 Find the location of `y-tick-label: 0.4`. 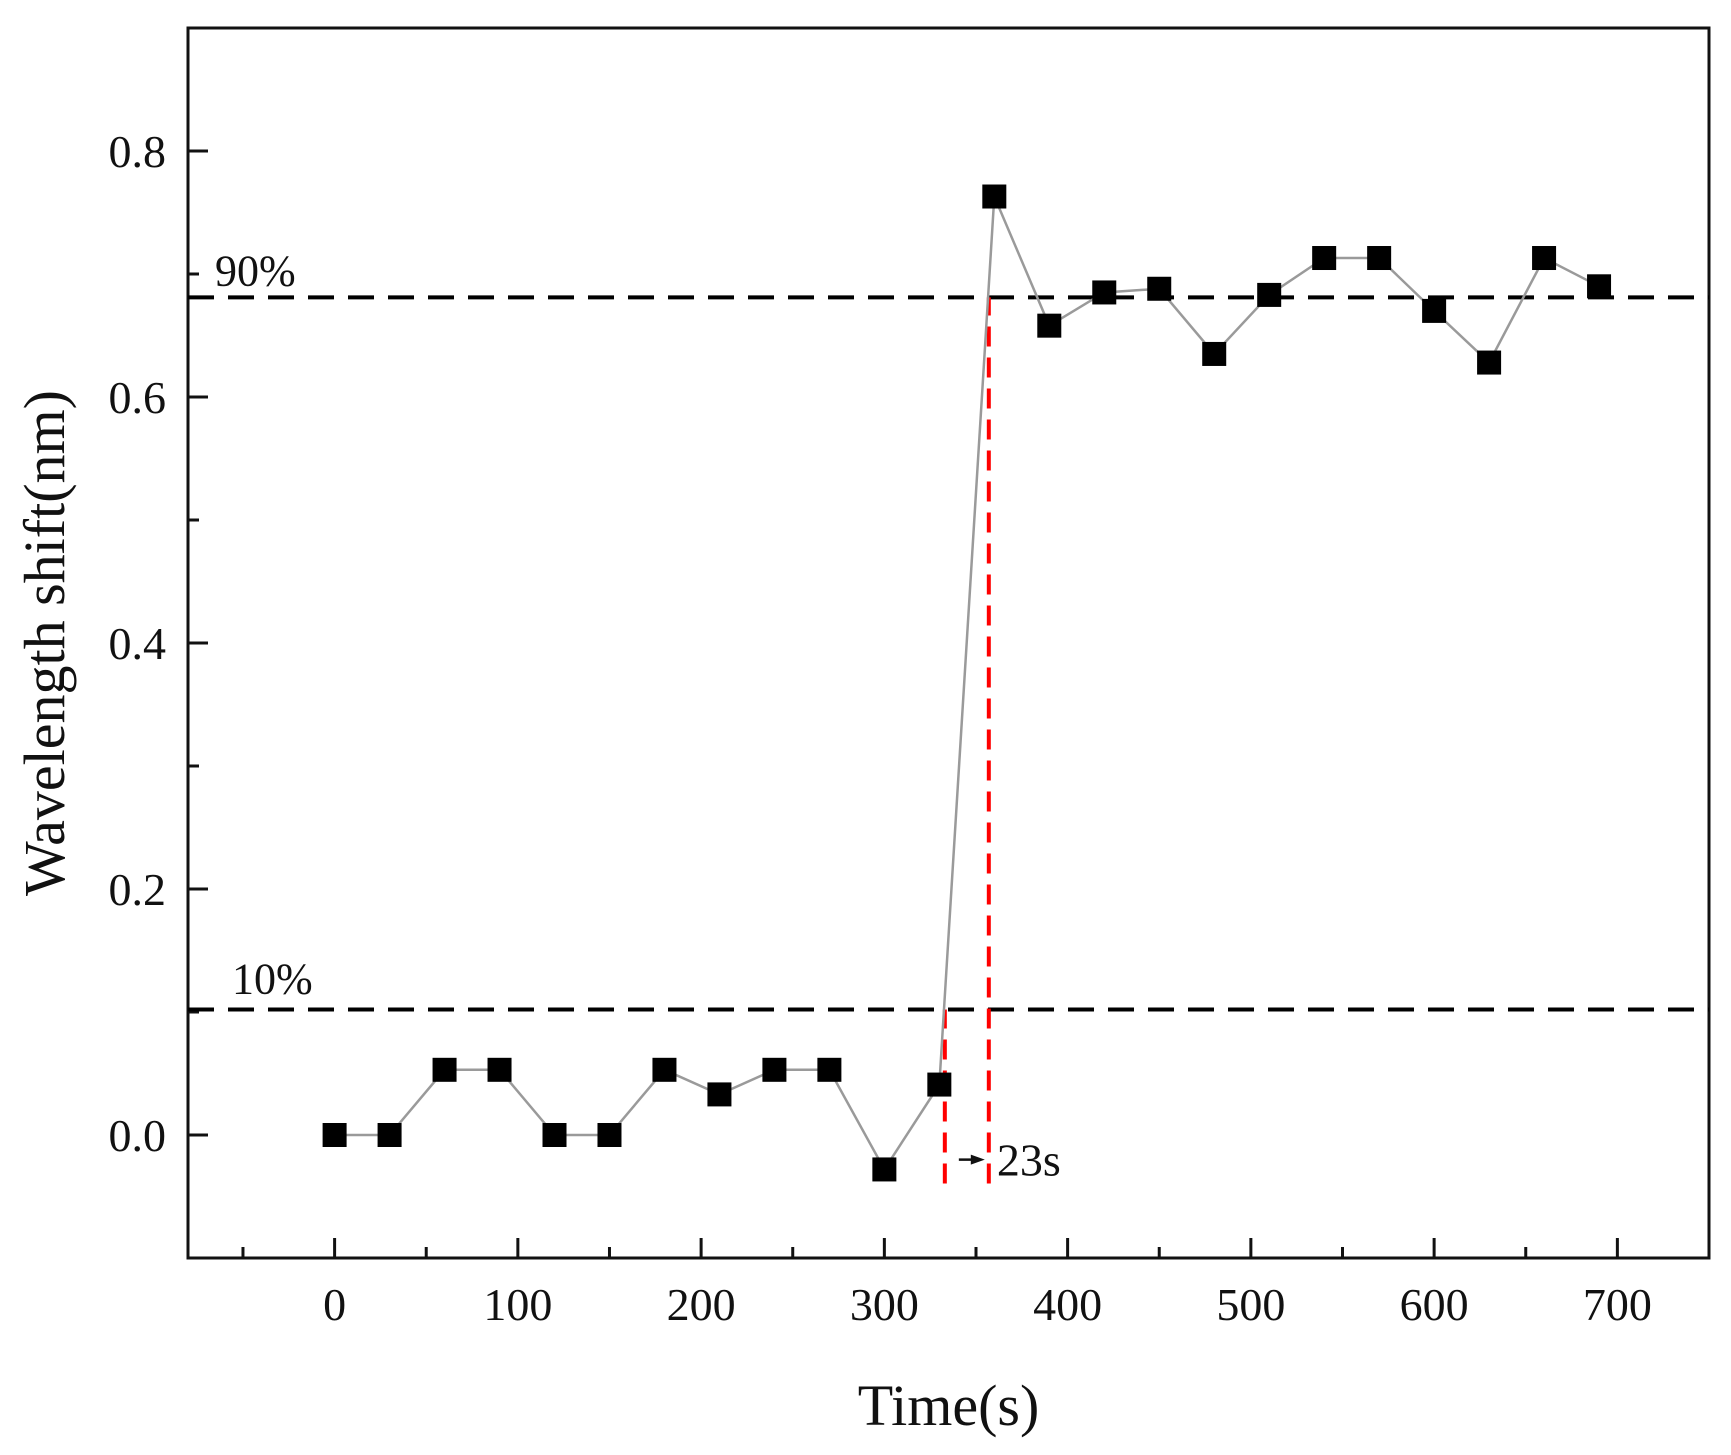

y-tick-label: 0.4 is located at coordinates (138, 643).